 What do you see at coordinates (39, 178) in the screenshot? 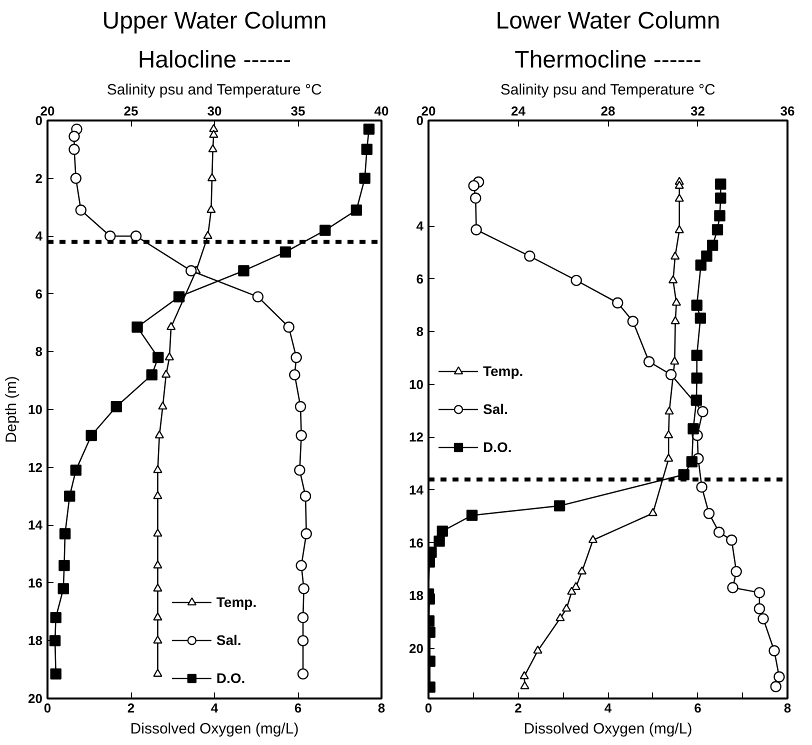
I see `y-tick-label: 2` at bounding box center [39, 178].